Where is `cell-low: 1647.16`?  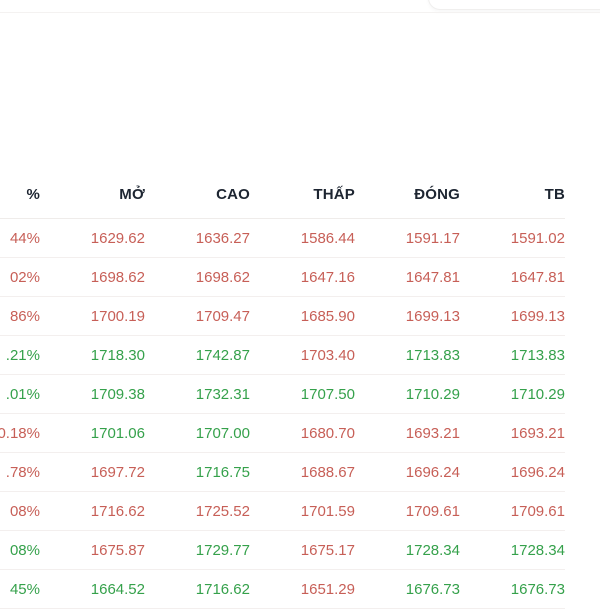
cell-low: 1647.16 is located at coordinates (327, 277).